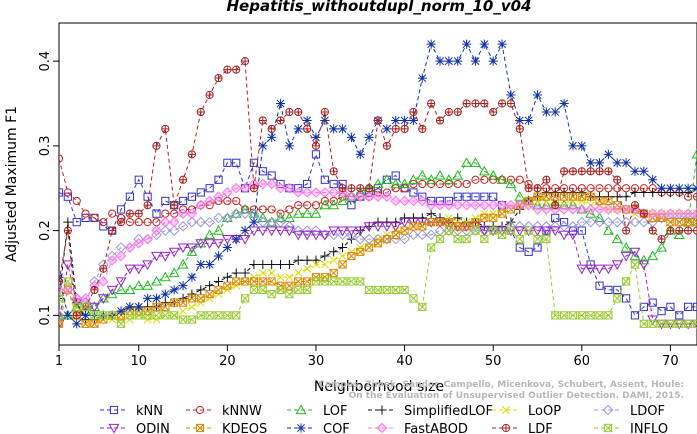  I want to click on legend-item-lof: LOF, so click(317, 411).